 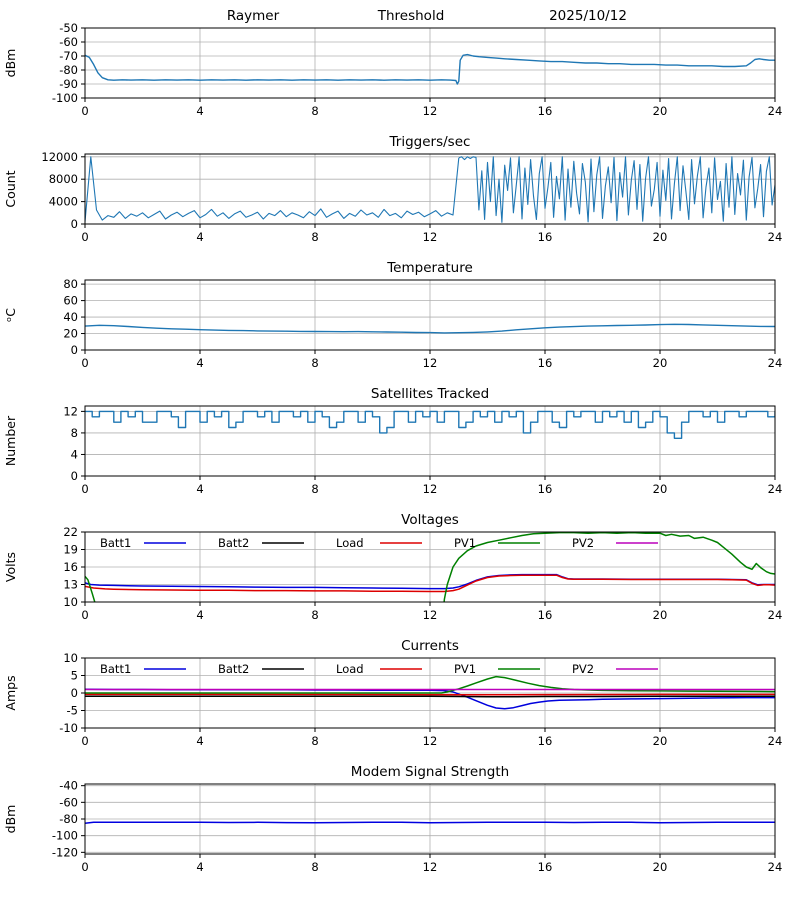 I want to click on triggers-quiet-line, so click(x=272, y=189).